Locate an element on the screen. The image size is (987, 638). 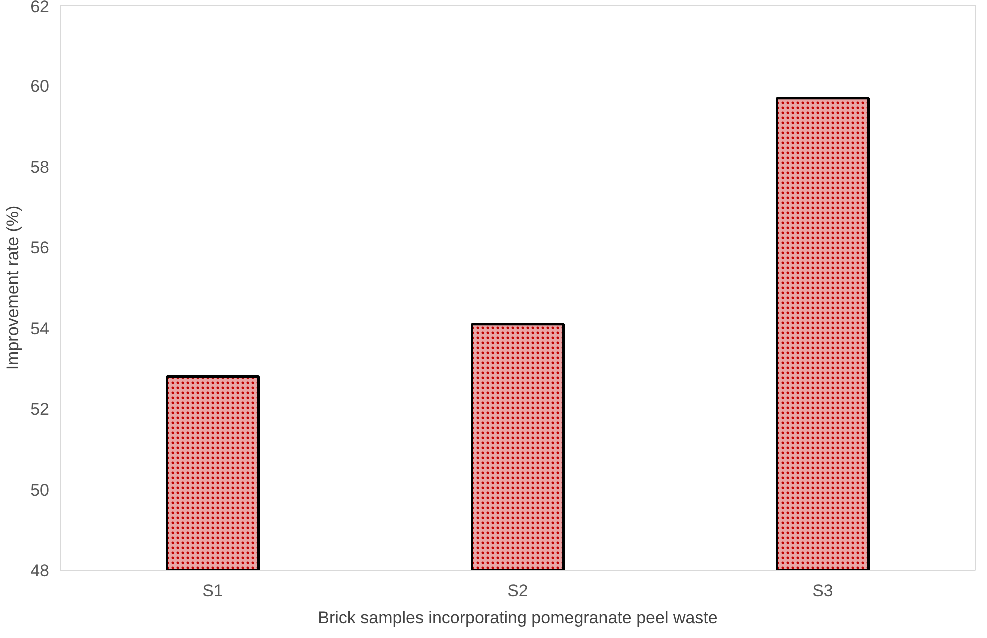
y-tick-label: 58 is located at coordinates (40, 167).